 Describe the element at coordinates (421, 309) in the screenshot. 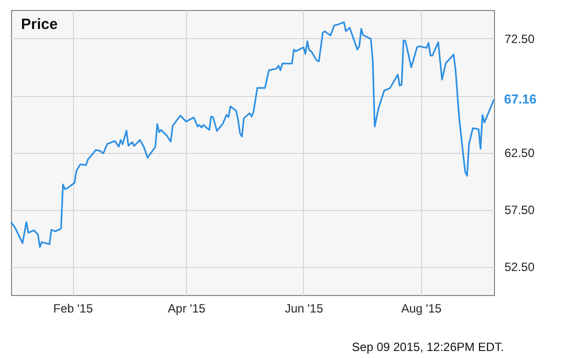

I see `x-tick-label: Aug '15` at that location.